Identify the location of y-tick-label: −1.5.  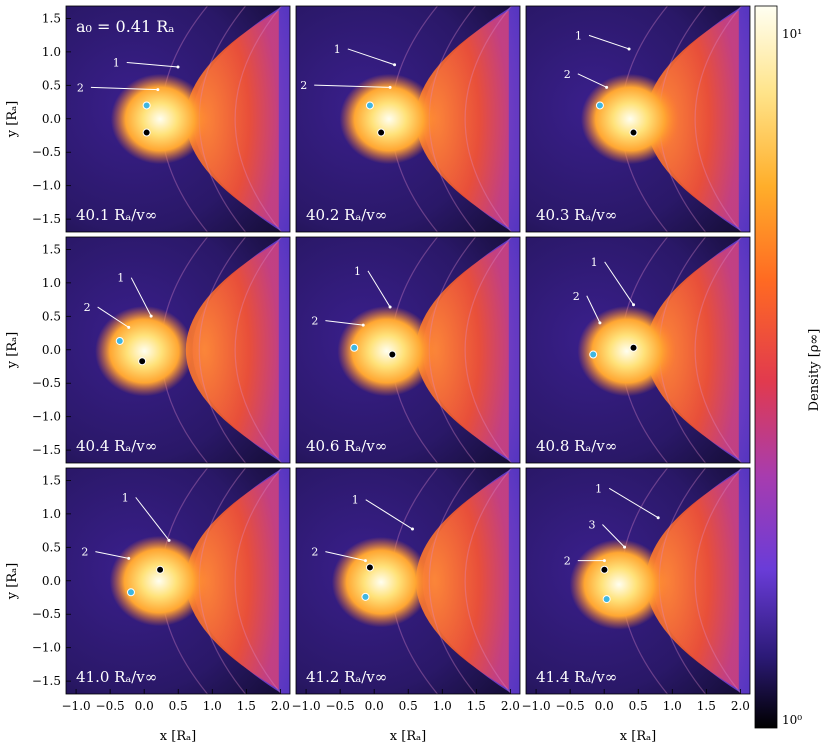
(46, 219).